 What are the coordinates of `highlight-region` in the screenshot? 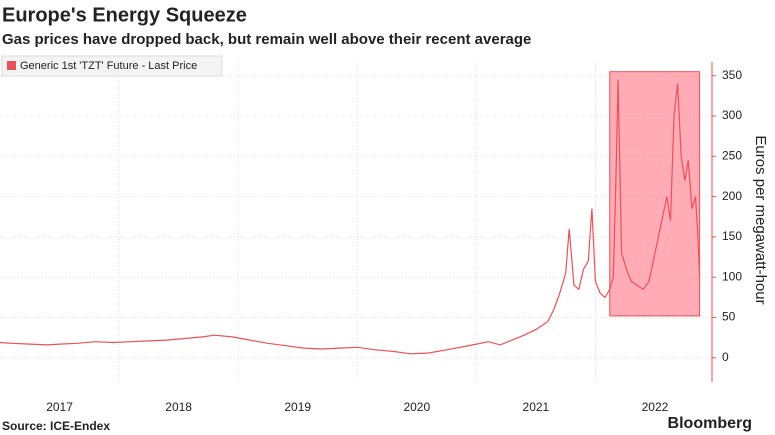 It's located at (655, 194).